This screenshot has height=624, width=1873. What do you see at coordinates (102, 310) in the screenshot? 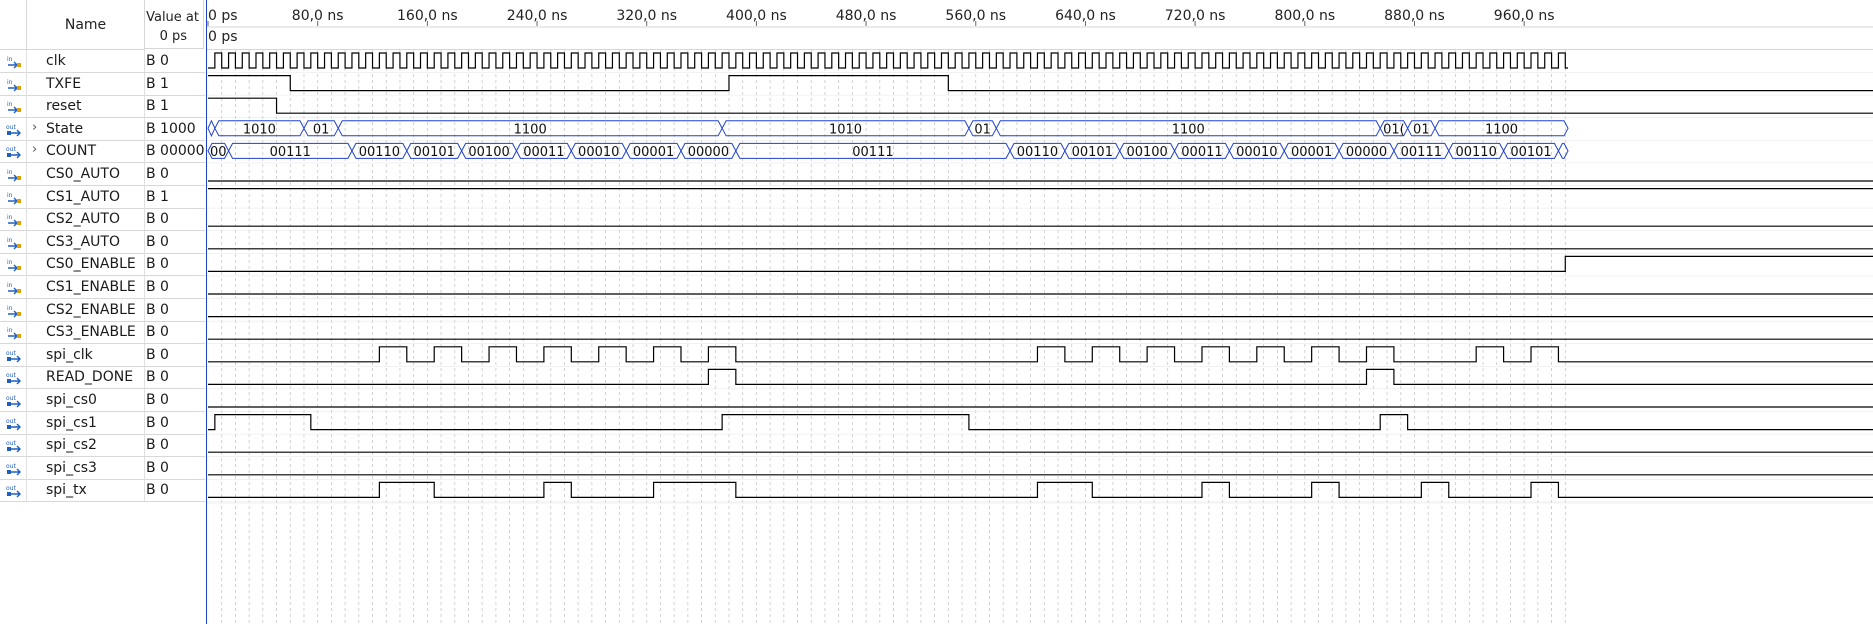
I see `signal-row-cs2_enable: in CS2_ENABLE B 0` at bounding box center [102, 310].